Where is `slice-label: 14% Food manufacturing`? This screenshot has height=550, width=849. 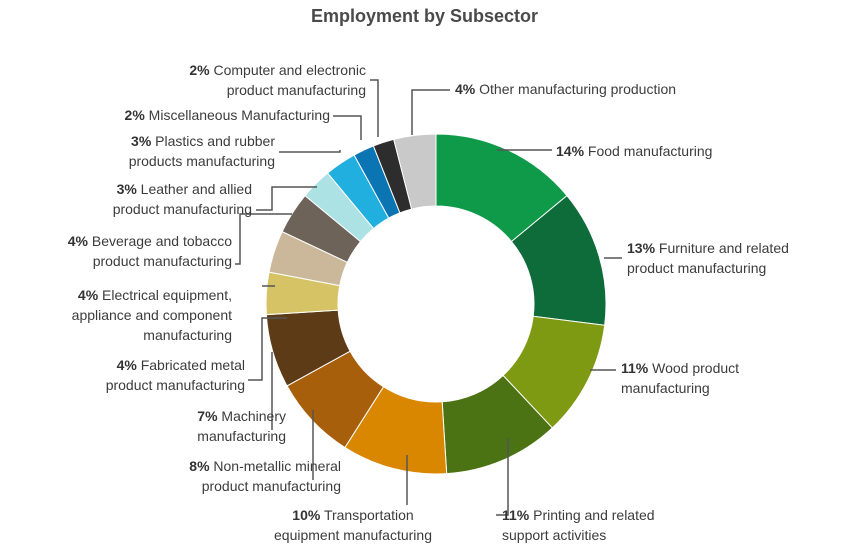 slice-label: 14% Food manufacturing is located at coordinates (676, 151).